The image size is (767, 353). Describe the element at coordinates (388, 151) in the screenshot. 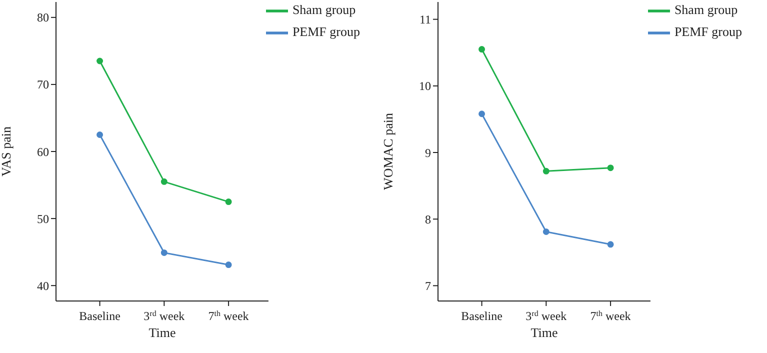

I see `y-axis-title: WOMAC pain` at that location.